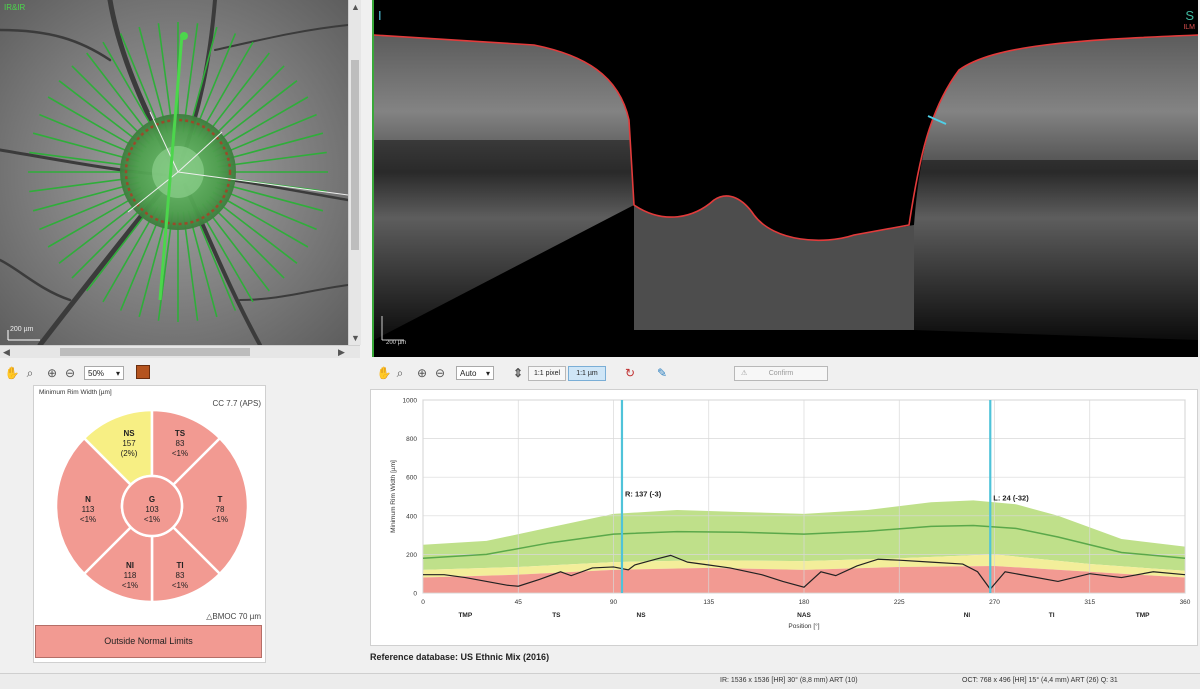  What do you see at coordinates (220, 509) in the screenshot?
I see `sector-value: 78` at bounding box center [220, 509].